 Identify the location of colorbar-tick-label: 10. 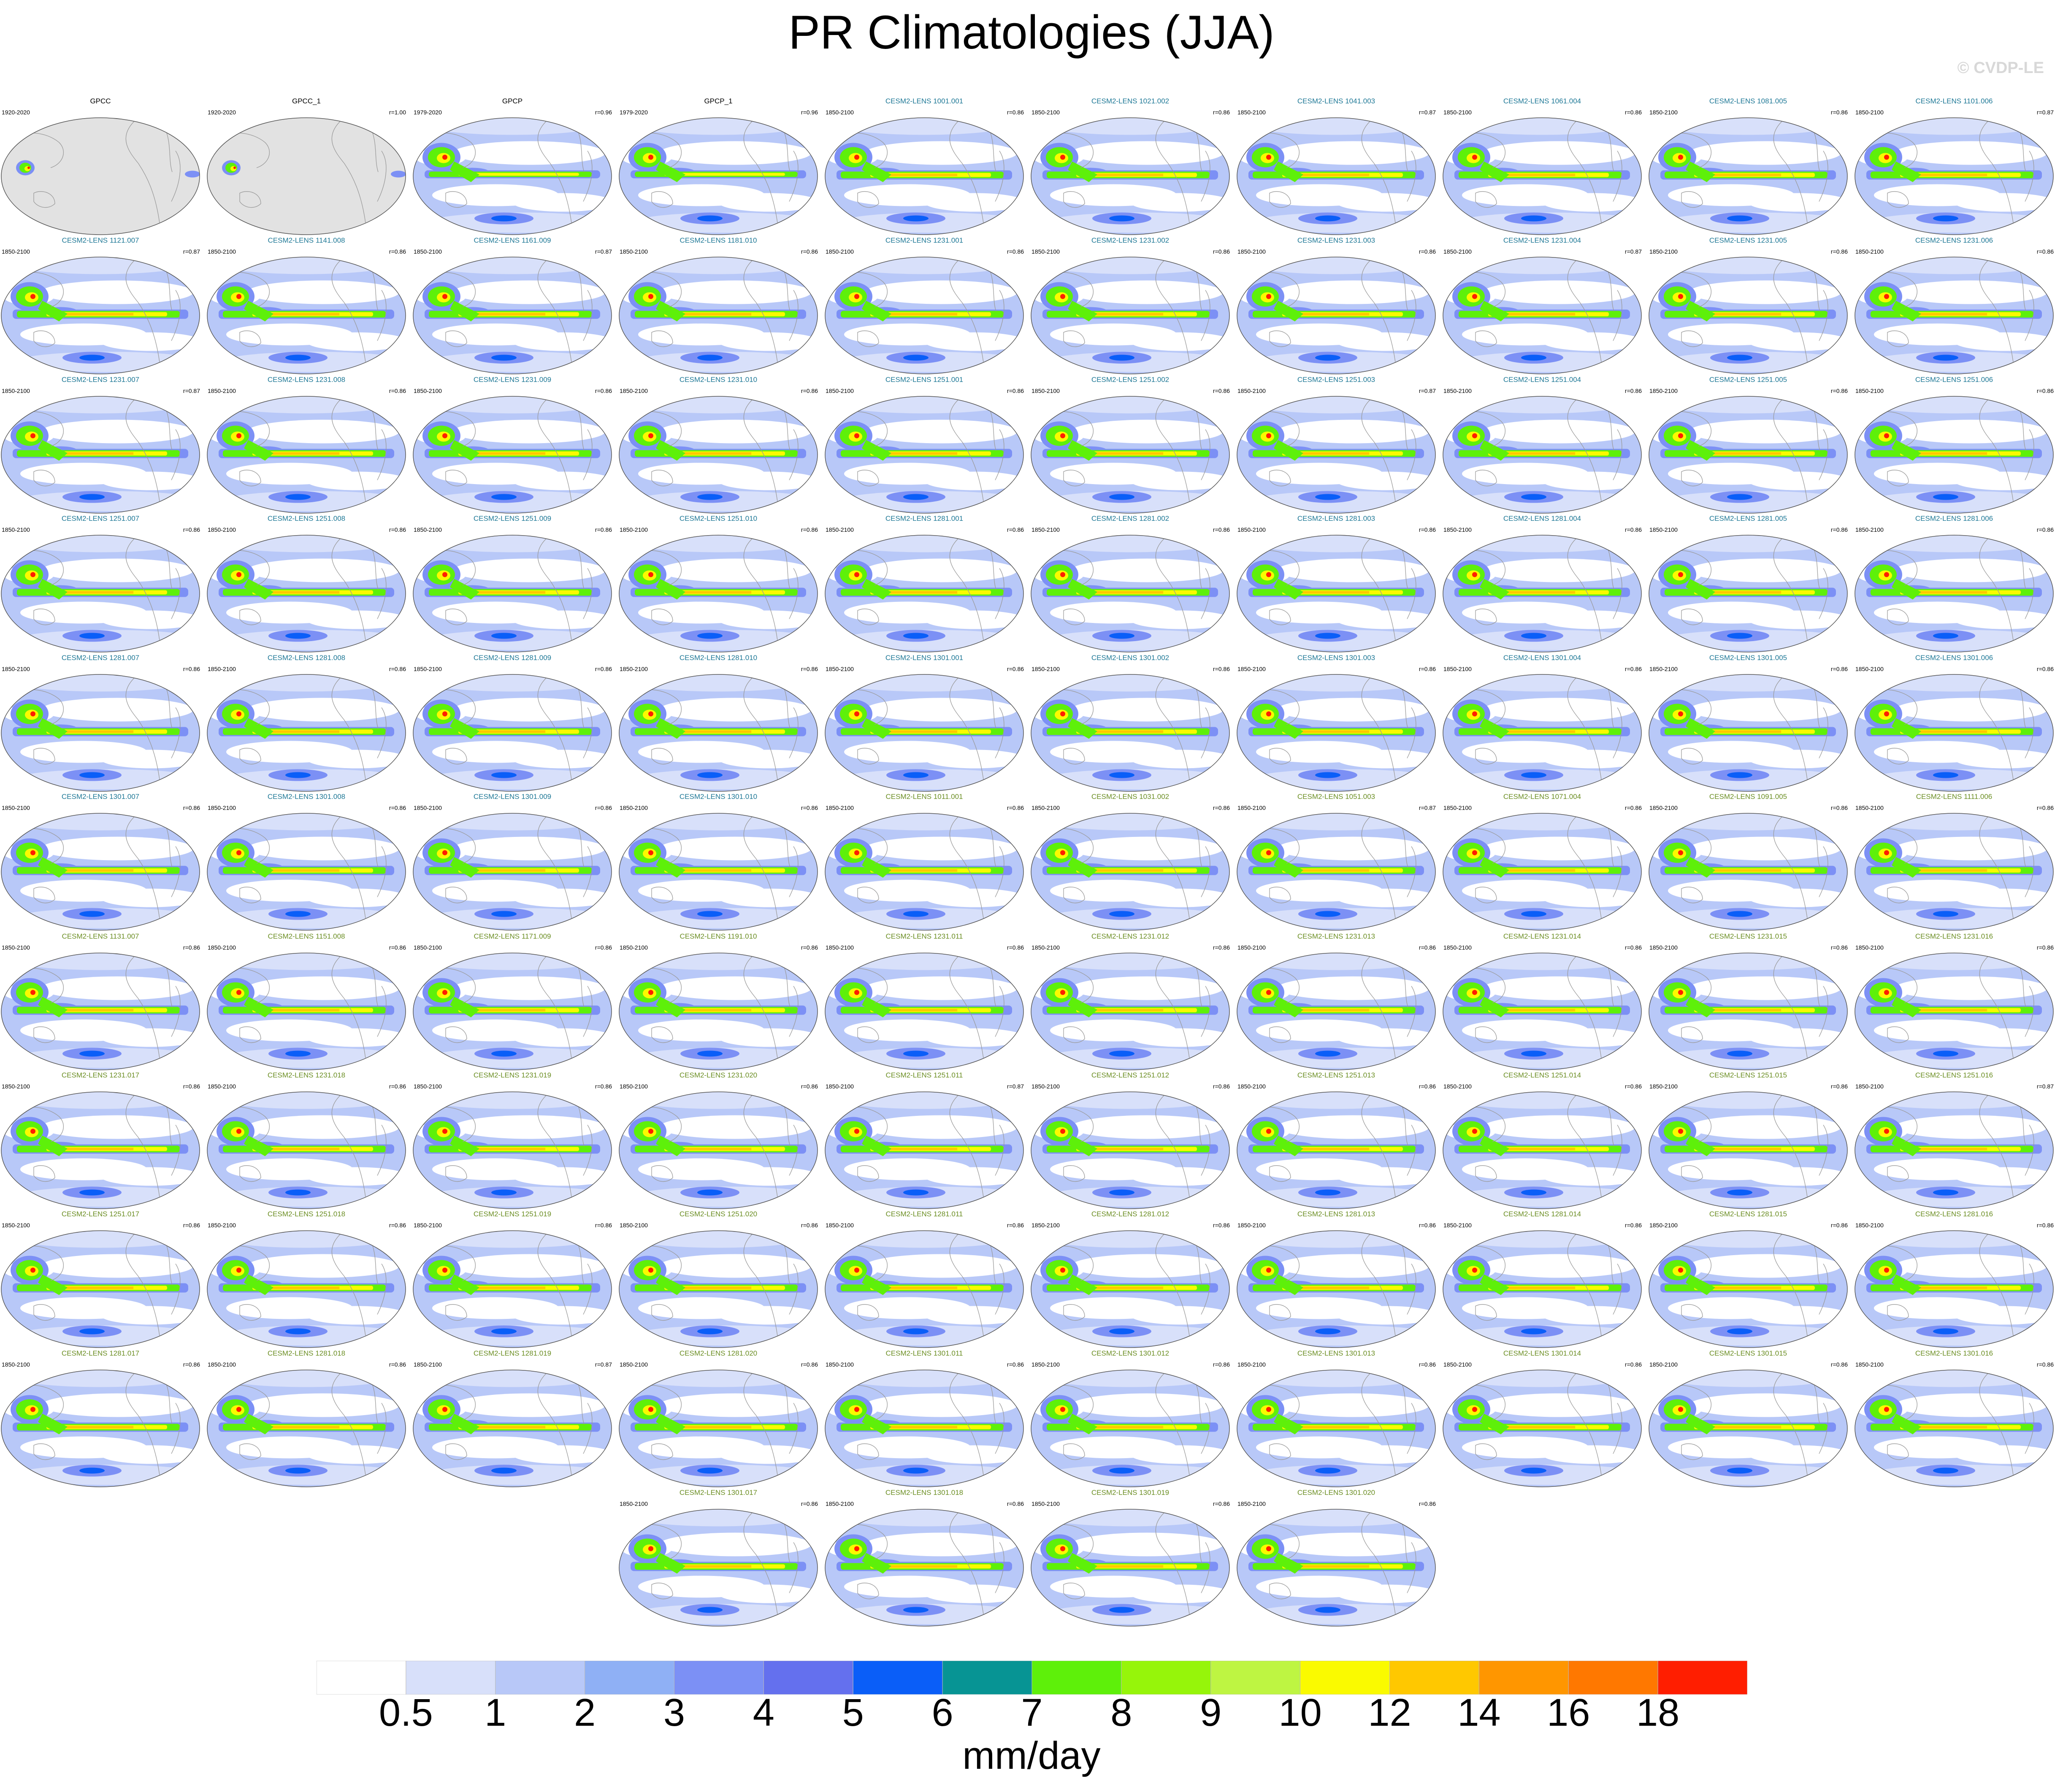
(1300, 1712).